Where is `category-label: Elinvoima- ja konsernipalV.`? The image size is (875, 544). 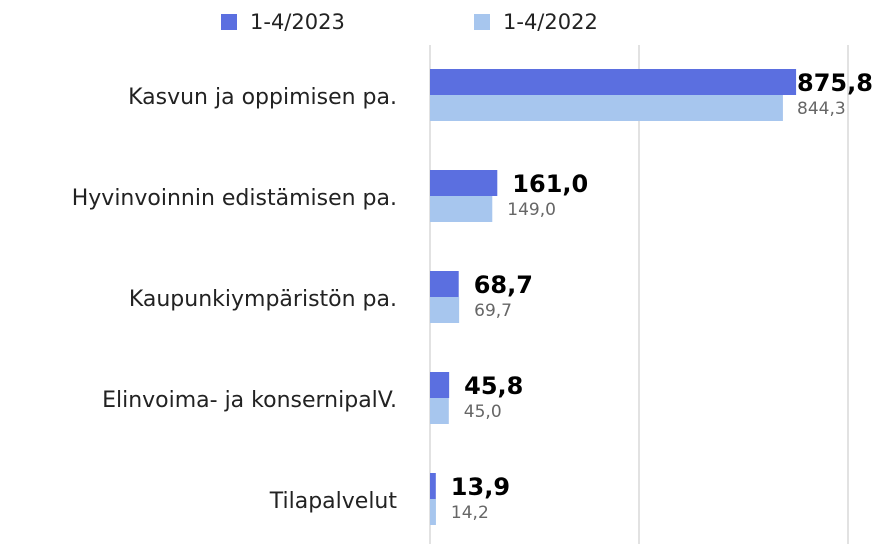
category-label: Elinvoima- ja konsernipalV. is located at coordinates (249, 400).